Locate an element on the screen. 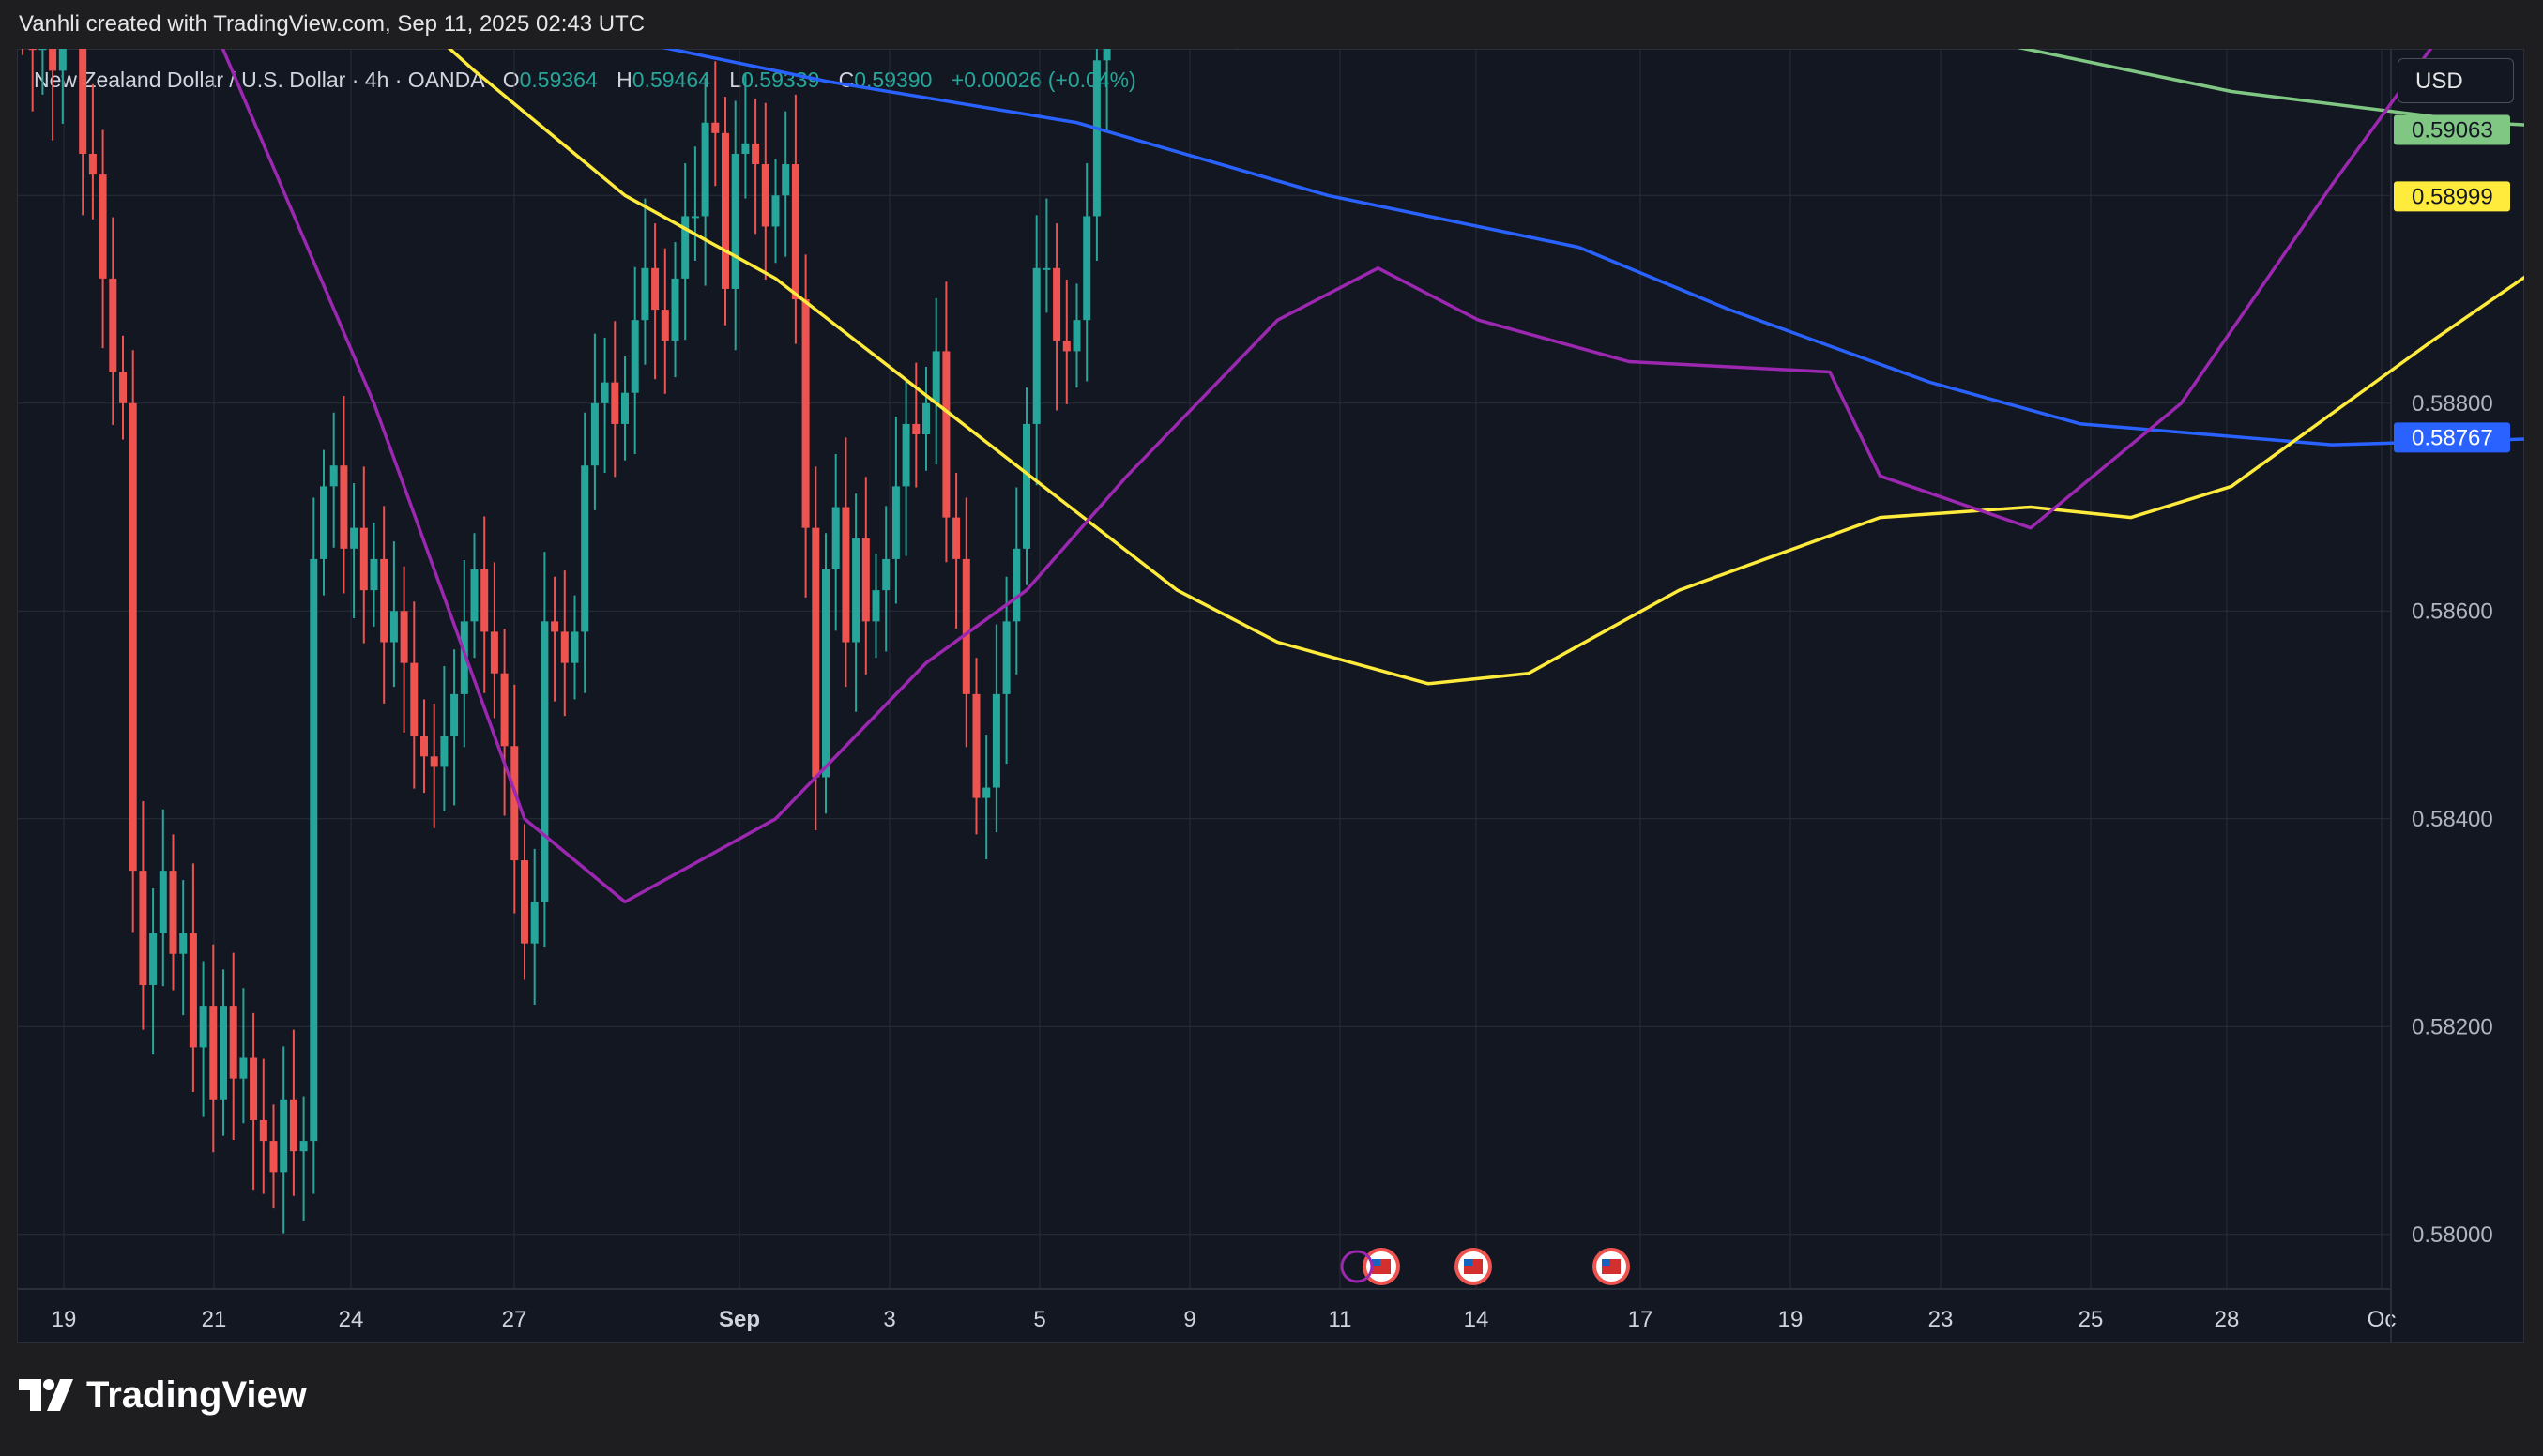  x-tick-label: 11 is located at coordinates (1340, 1319).